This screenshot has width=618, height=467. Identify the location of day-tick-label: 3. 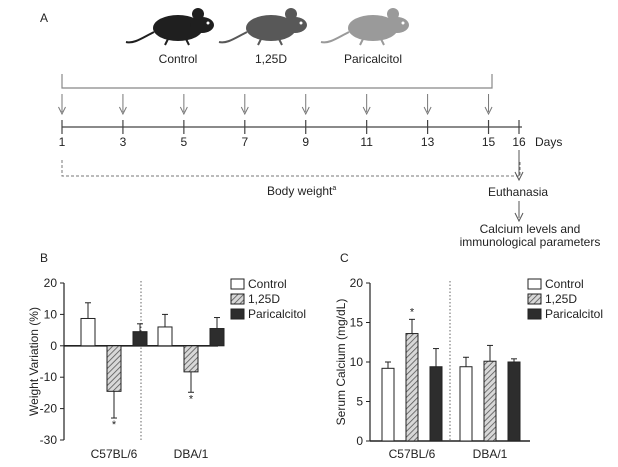
(123, 142).